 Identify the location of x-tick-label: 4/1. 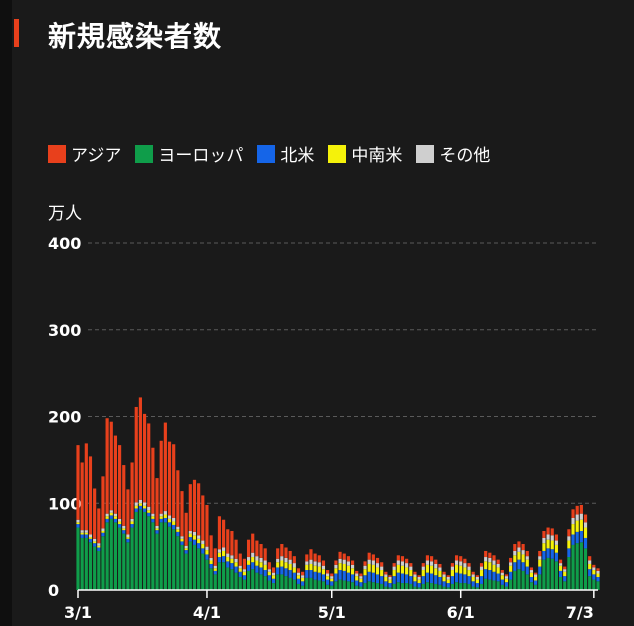
(207, 612).